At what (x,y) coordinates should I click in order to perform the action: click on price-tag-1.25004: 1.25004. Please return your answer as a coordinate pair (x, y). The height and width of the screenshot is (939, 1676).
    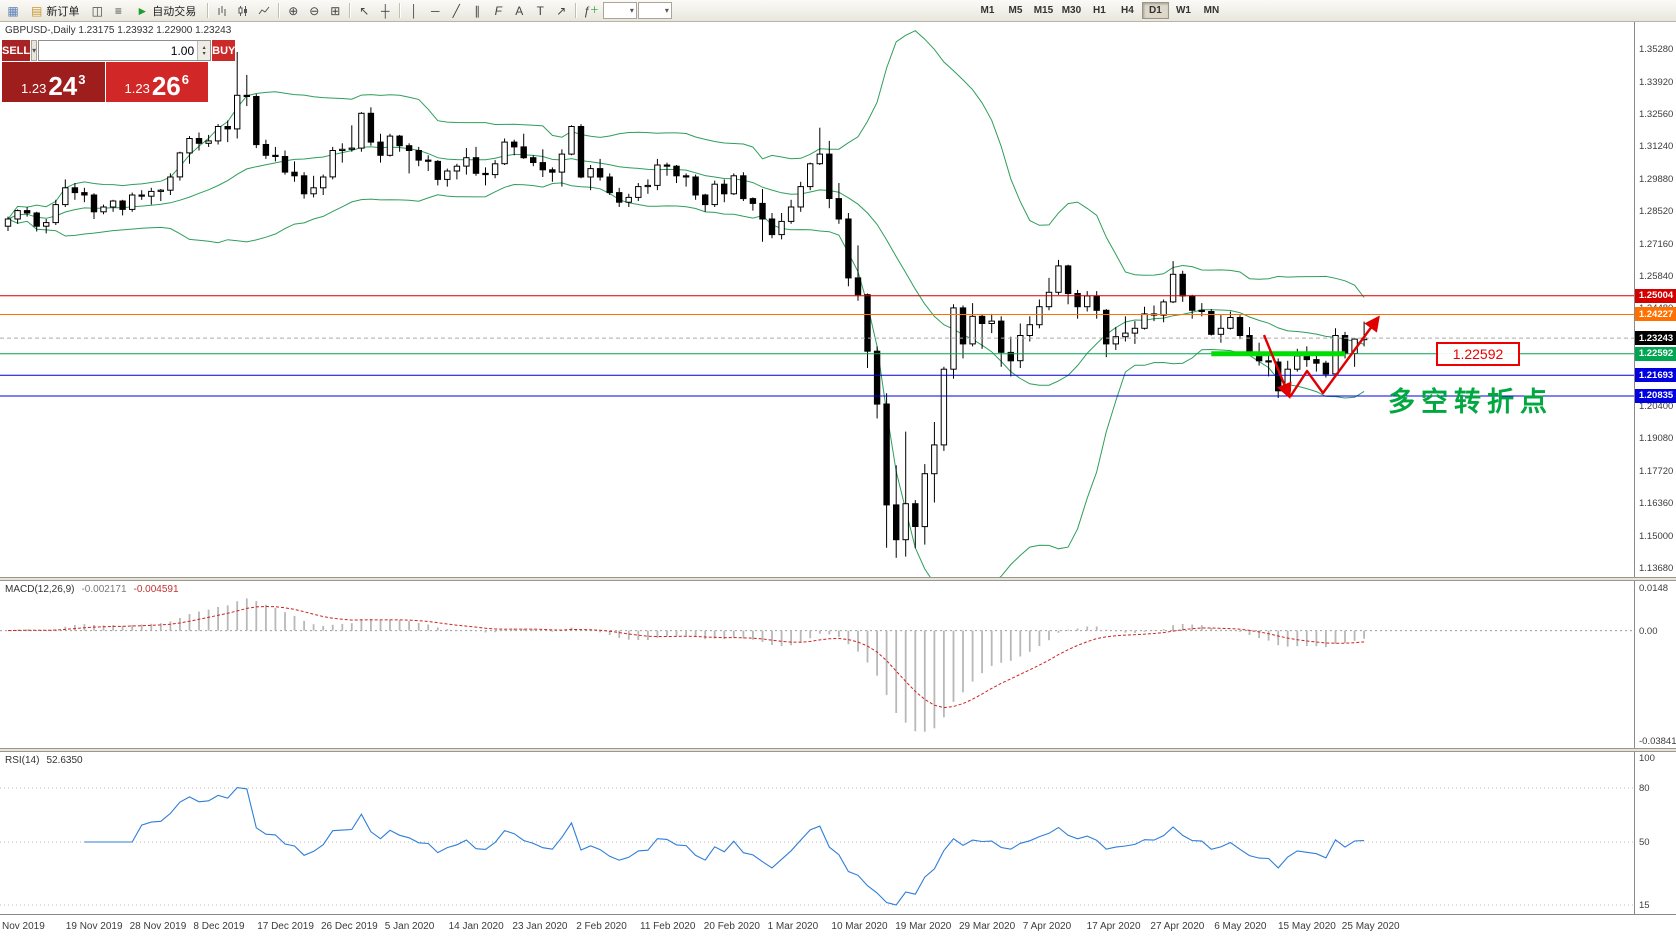
    Looking at the image, I should click on (1655, 295).